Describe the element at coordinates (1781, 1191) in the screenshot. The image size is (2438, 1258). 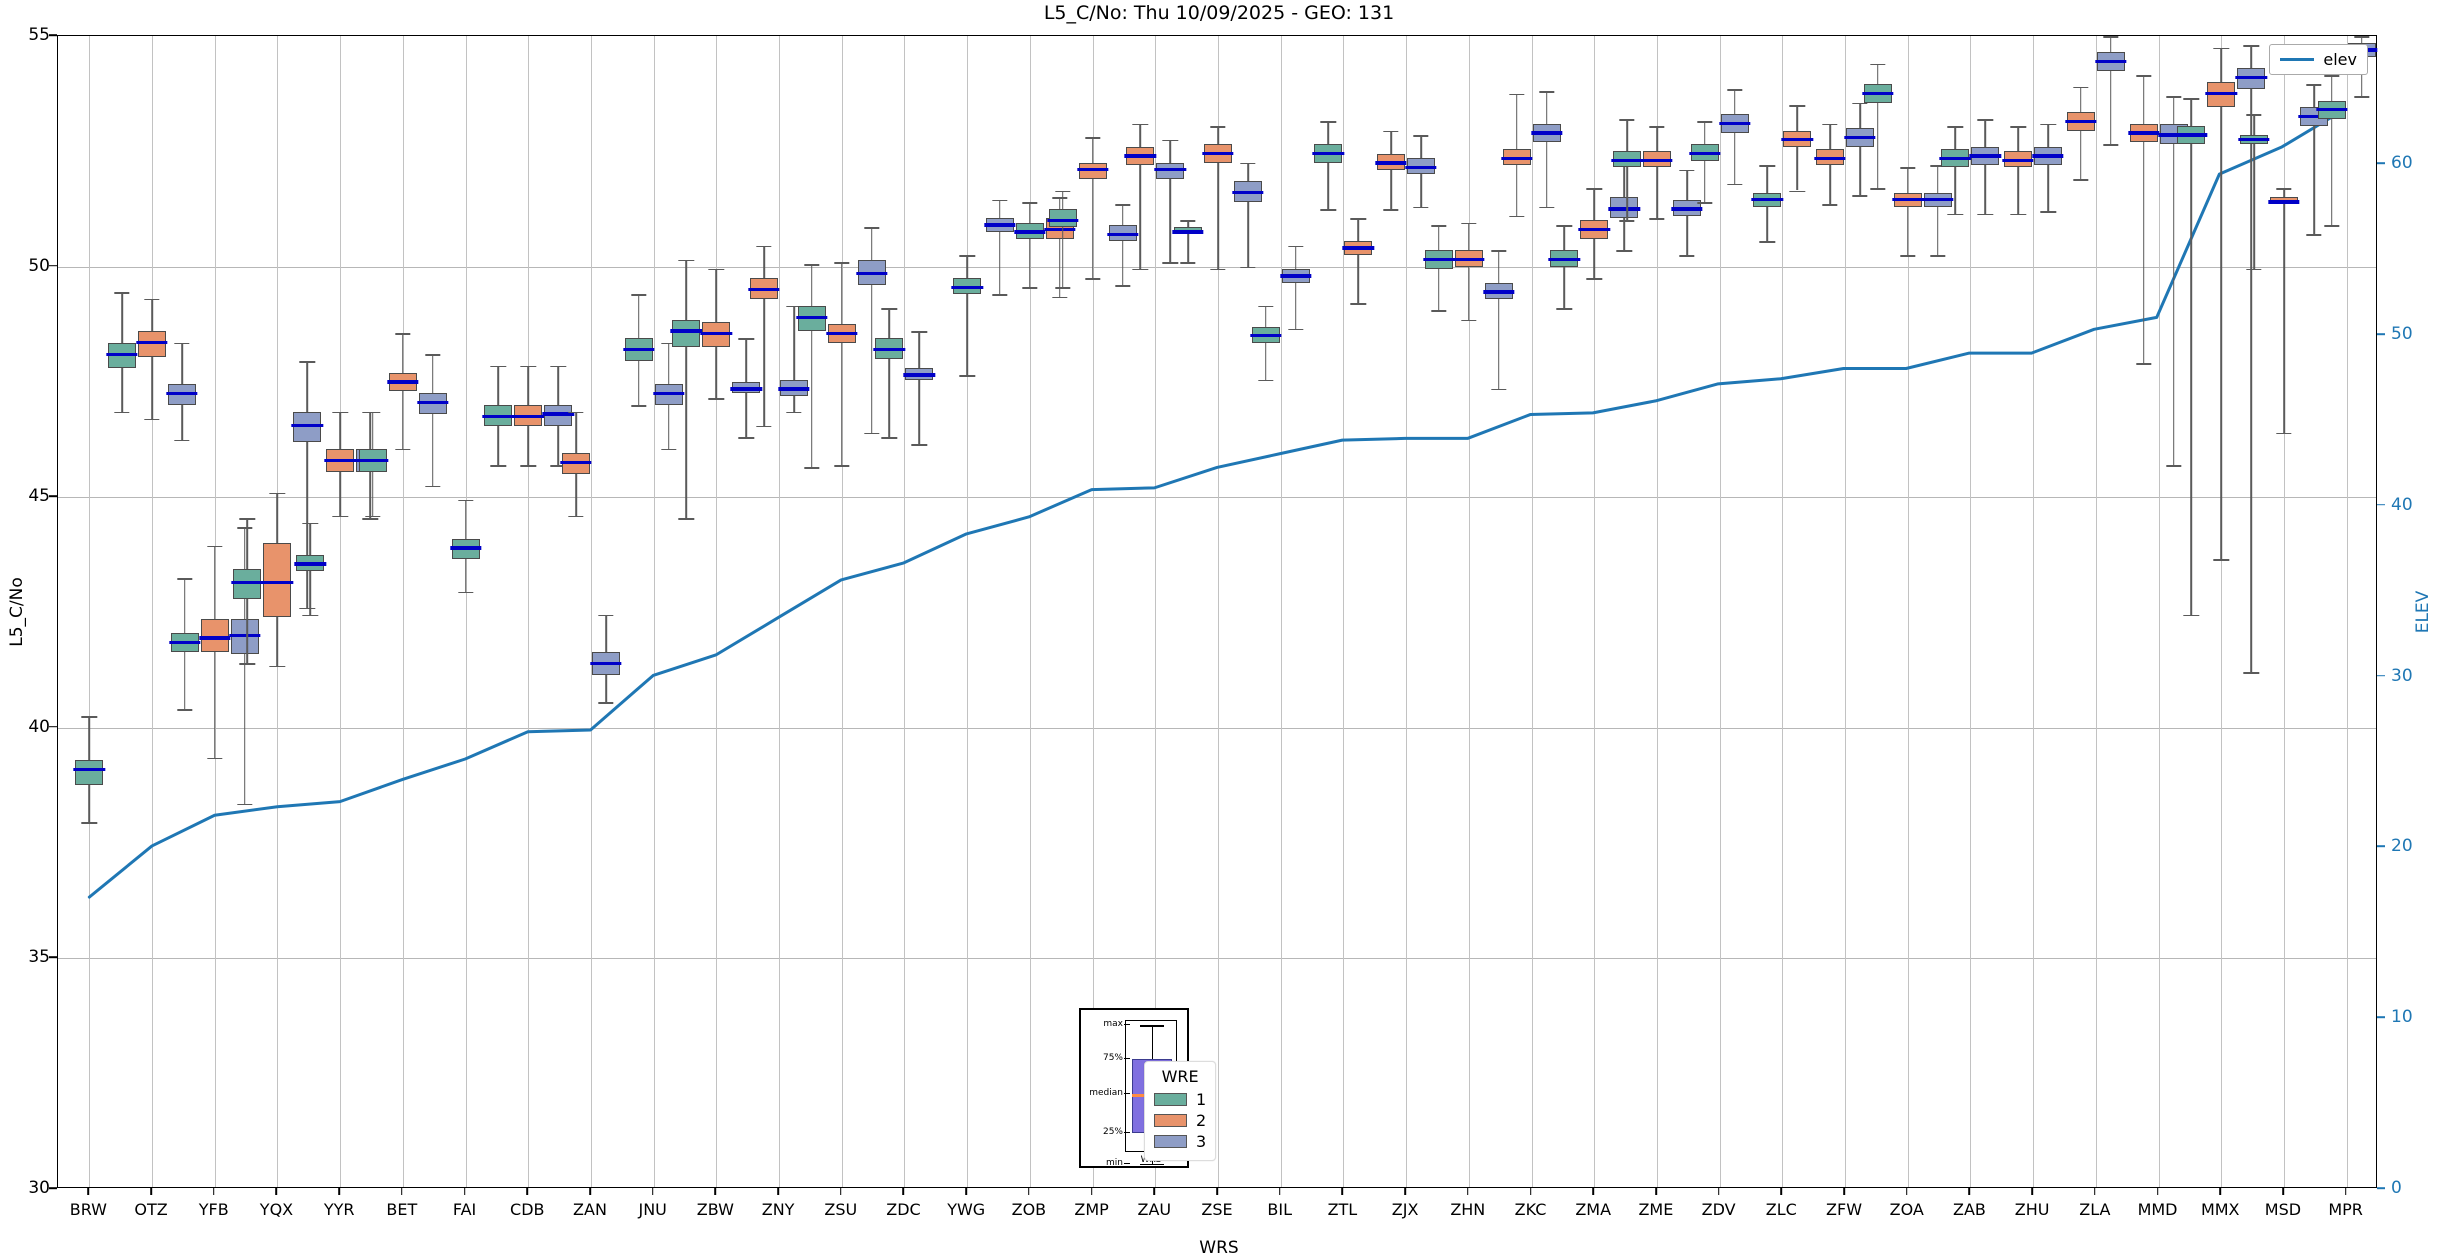
I see `x-tick-mark` at that location.